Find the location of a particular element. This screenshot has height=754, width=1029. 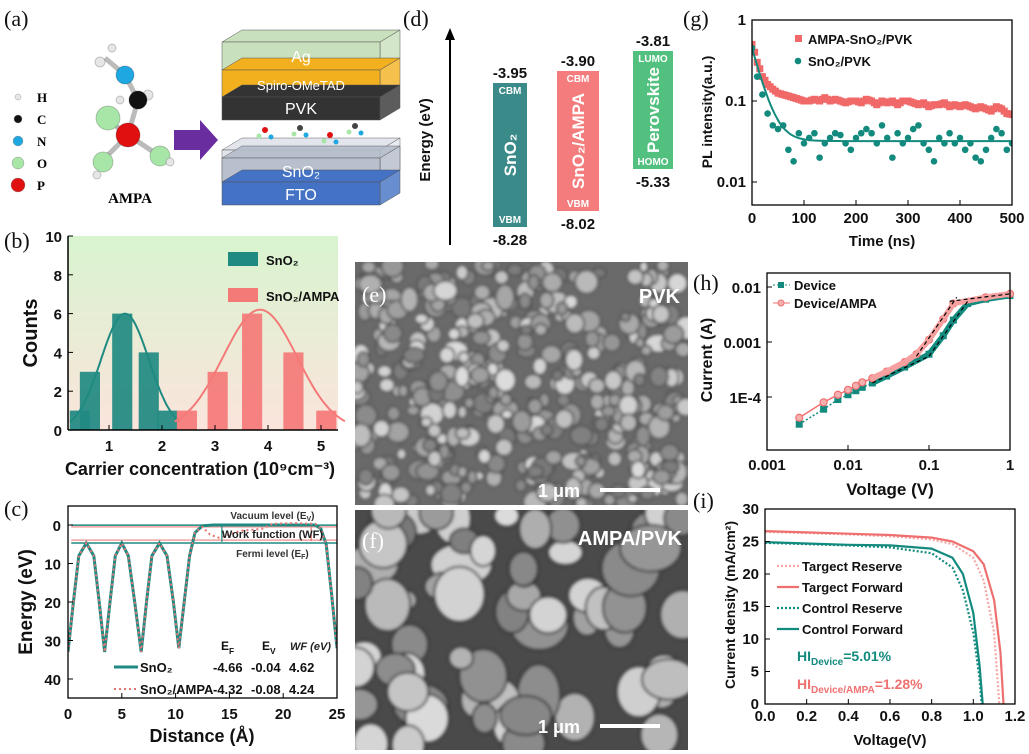

i-curves is located at coordinates (885, 617).